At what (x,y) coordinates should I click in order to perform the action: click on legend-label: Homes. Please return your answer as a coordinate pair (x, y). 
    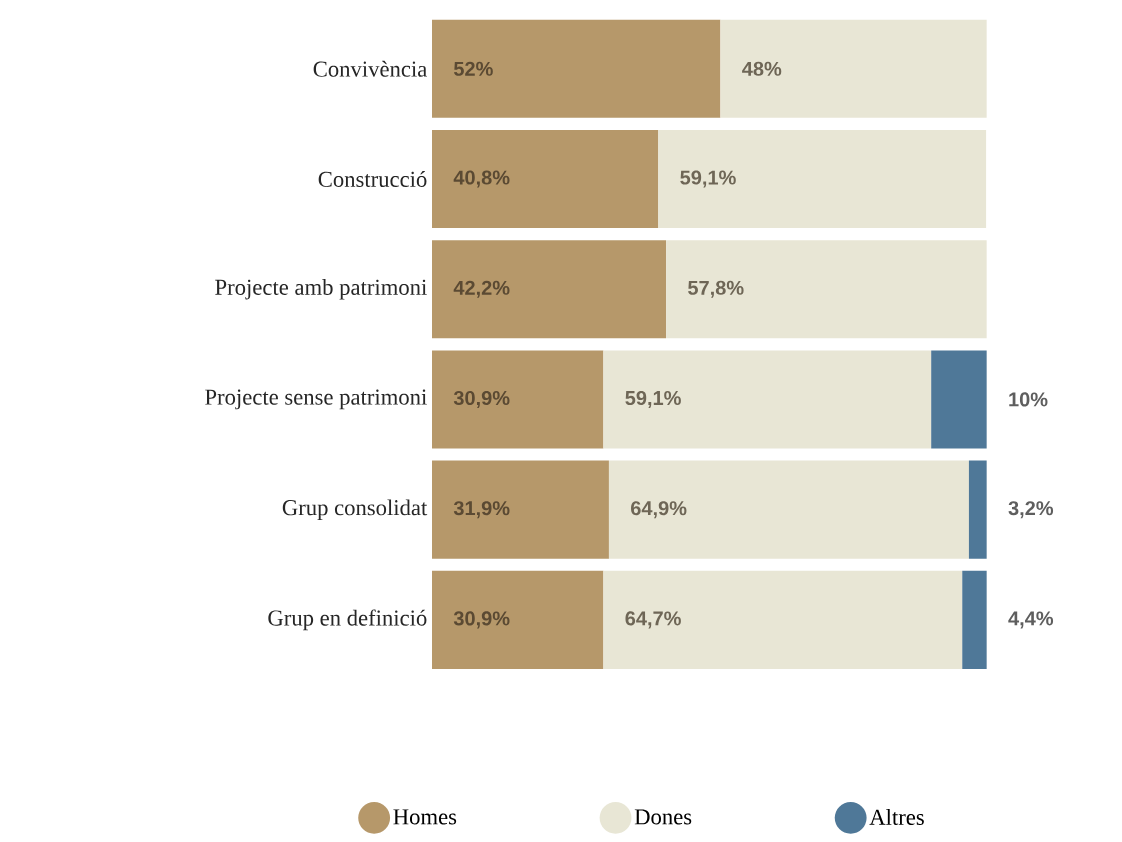
    Looking at the image, I should click on (425, 817).